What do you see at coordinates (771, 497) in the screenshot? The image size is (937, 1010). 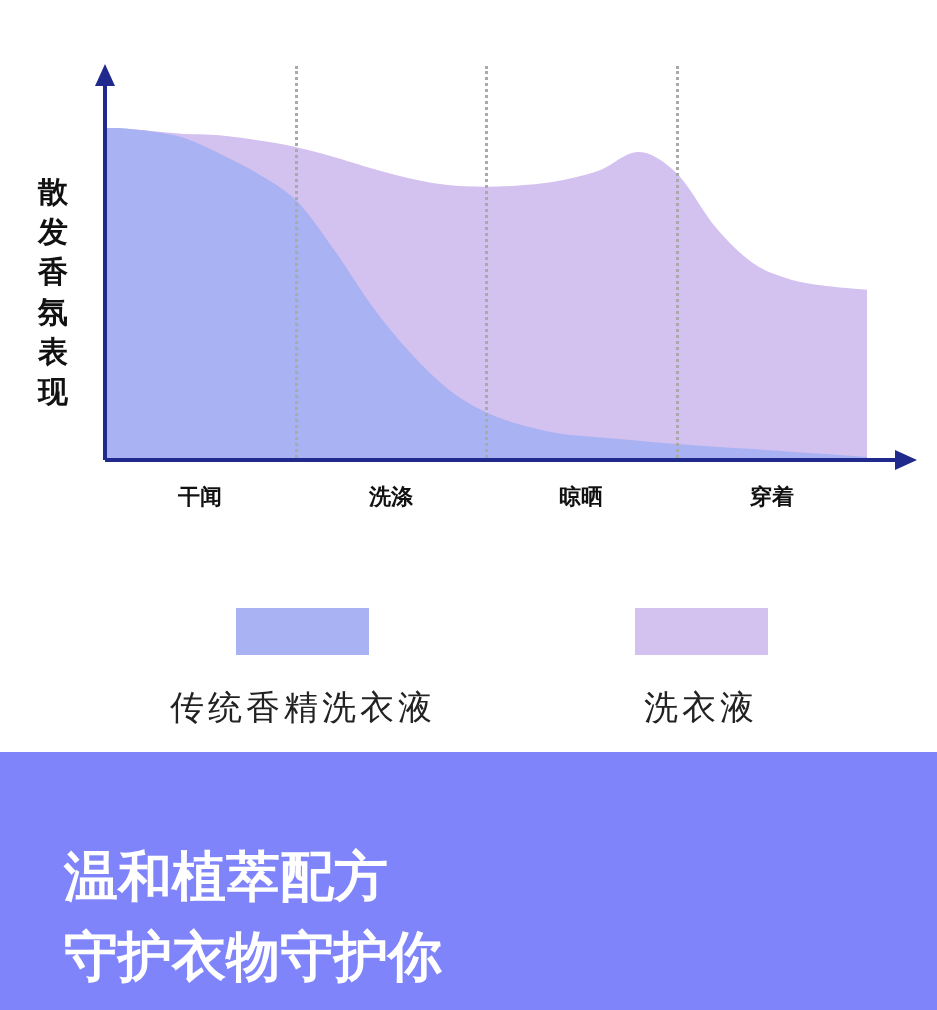 I see `text: 穿着` at bounding box center [771, 497].